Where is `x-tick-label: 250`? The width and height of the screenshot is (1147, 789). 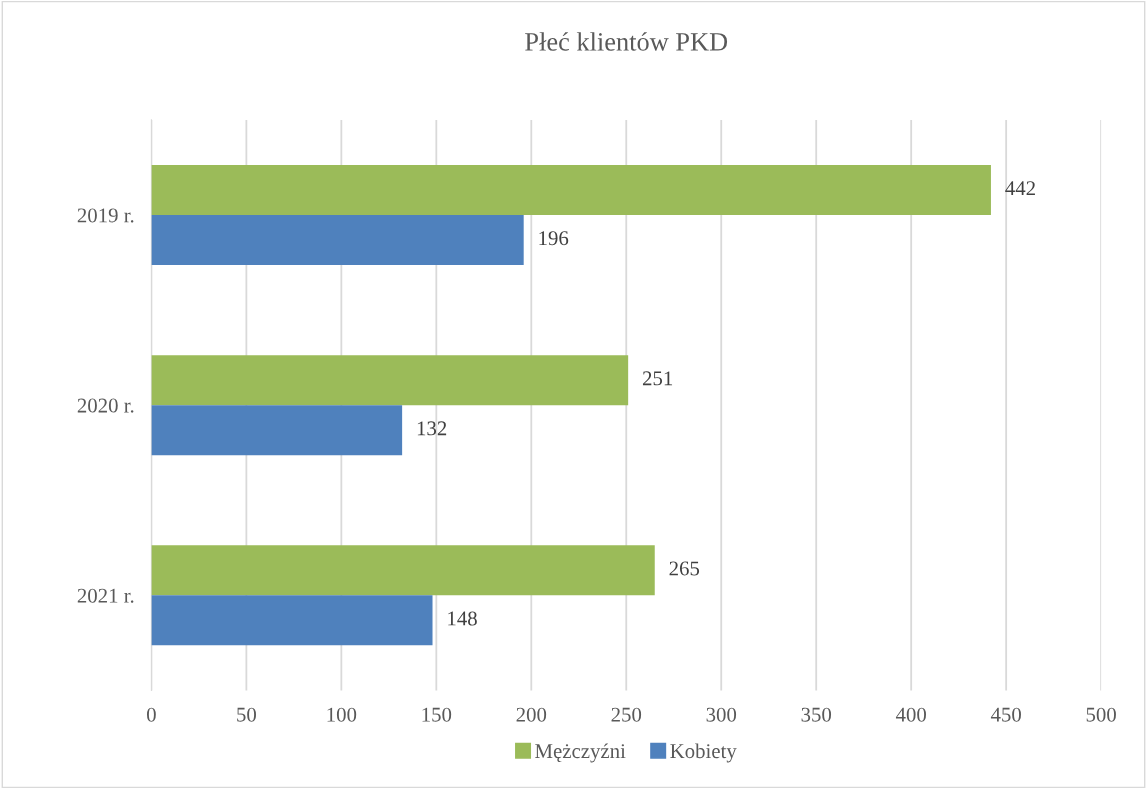
x-tick-label: 250 is located at coordinates (626, 714).